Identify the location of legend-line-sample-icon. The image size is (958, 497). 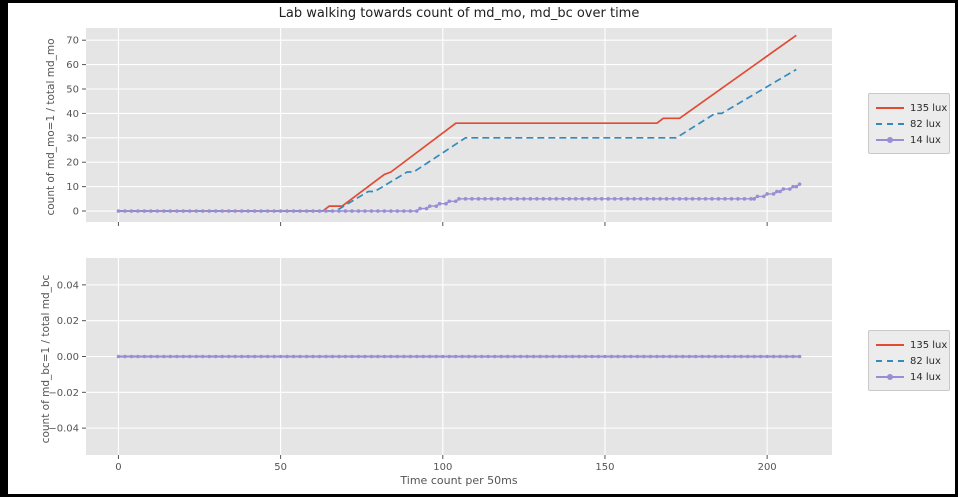
(890, 361).